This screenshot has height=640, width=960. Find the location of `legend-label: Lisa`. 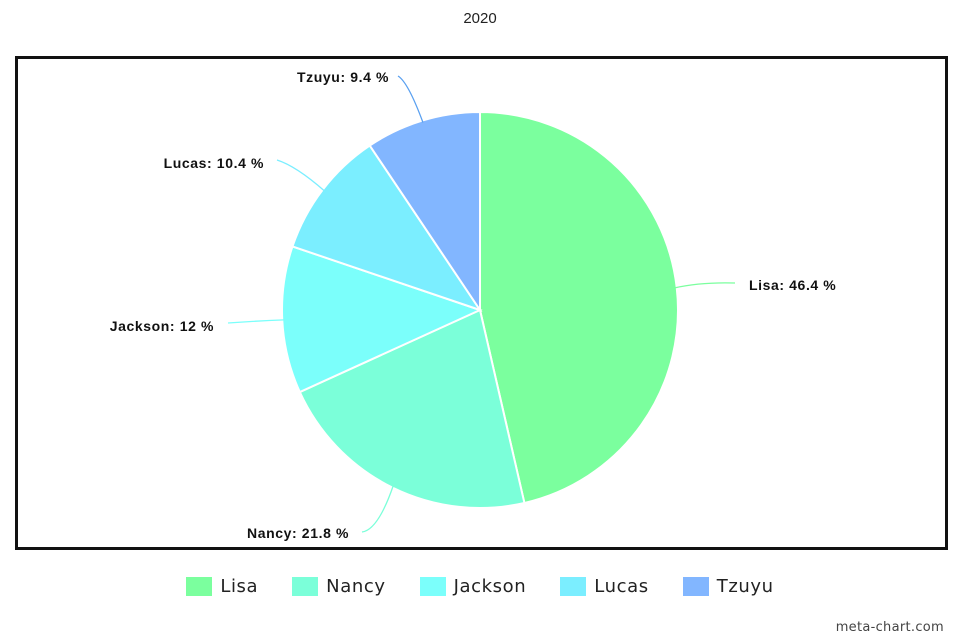

legend-label: Lisa is located at coordinates (239, 586).